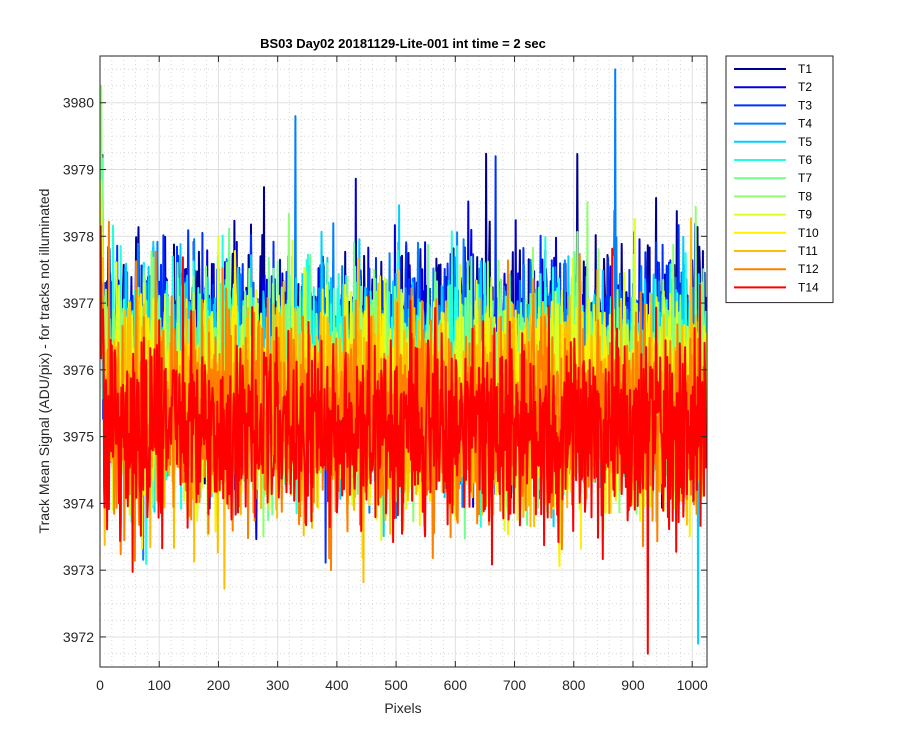 This screenshot has width=900, height=750. I want to click on x-tick-label: 0, so click(100, 685).